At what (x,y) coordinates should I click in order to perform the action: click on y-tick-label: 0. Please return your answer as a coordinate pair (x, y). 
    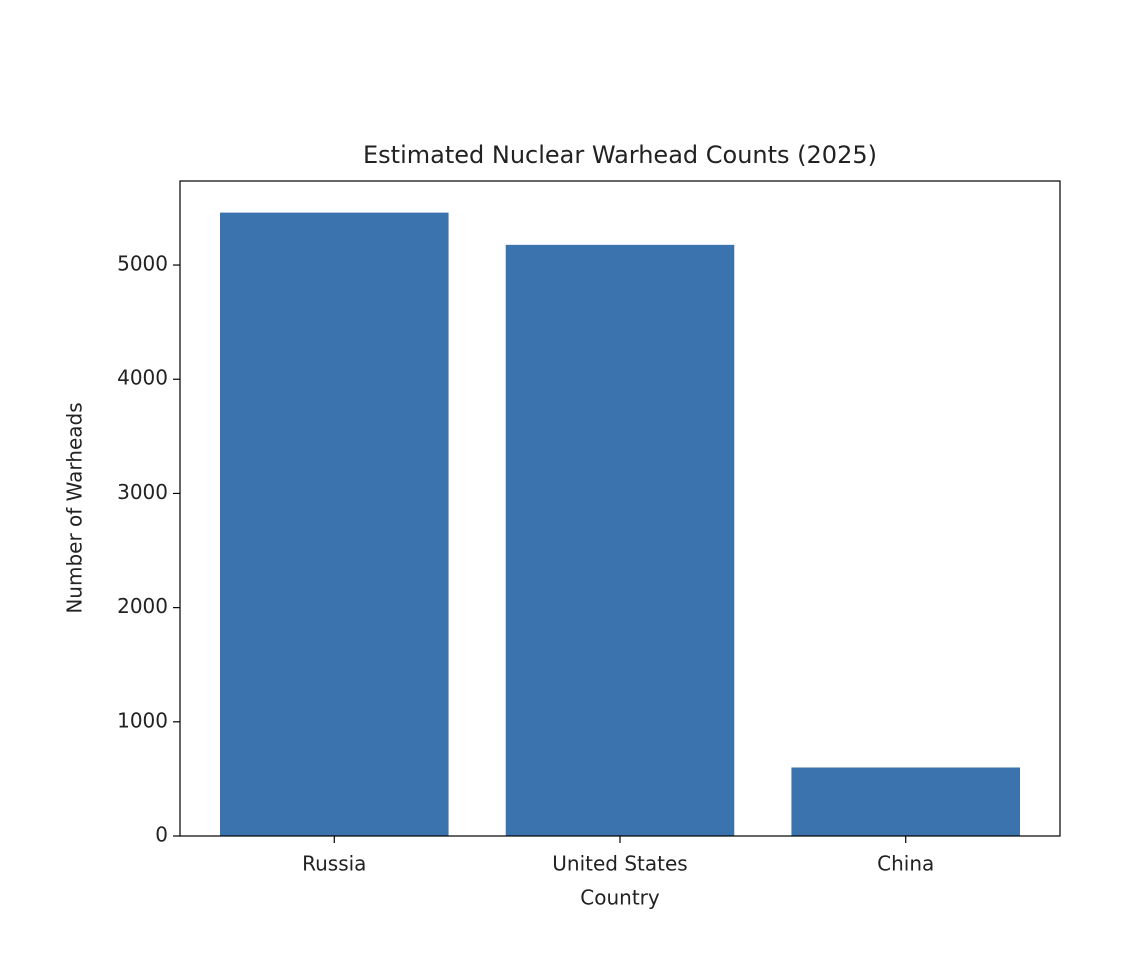
    Looking at the image, I should click on (161, 835).